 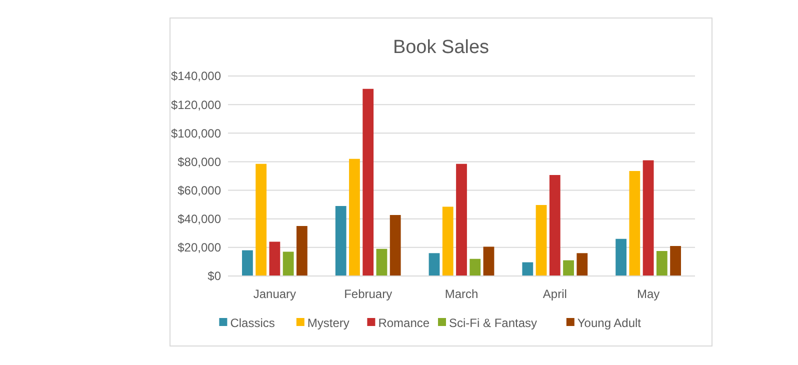 What do you see at coordinates (196, 105) in the screenshot?
I see `y-tick-label: $120,000` at bounding box center [196, 105].